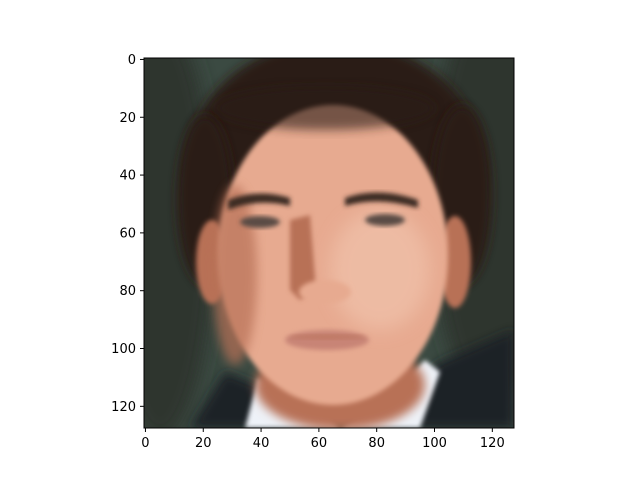 The image size is (640, 480). Describe the element at coordinates (145, 443) in the screenshot. I see `x-tick-label: 0` at that location.